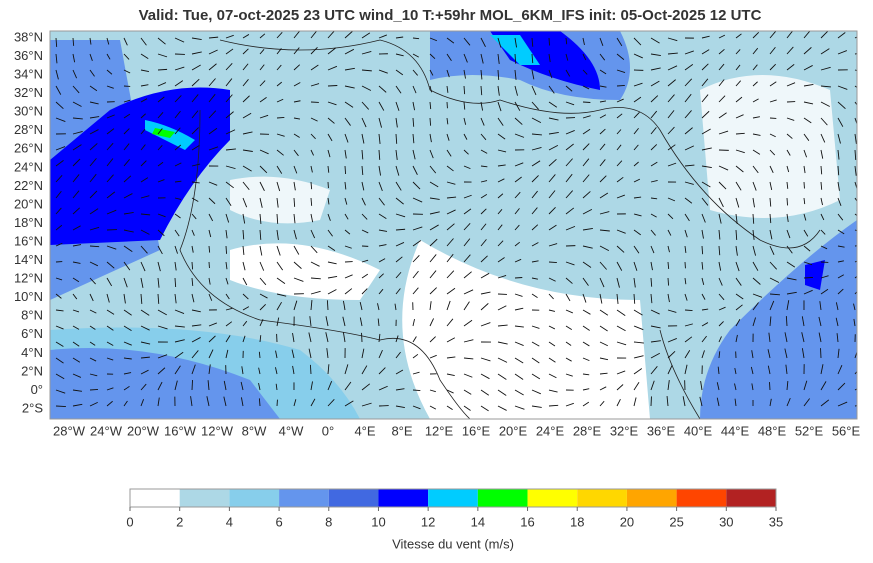  What do you see at coordinates (28, 296) in the screenshot?
I see `lat-label: 10°N` at bounding box center [28, 296].